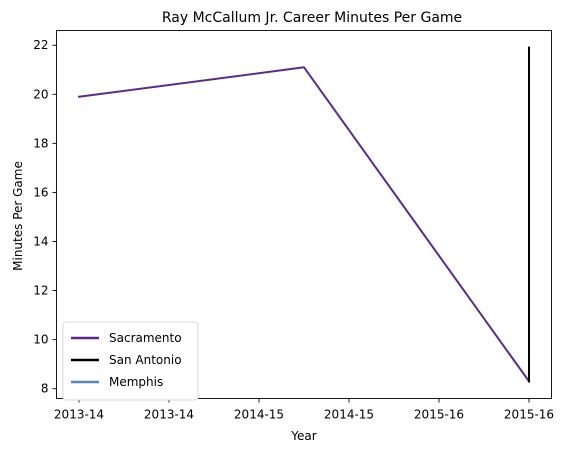 The height and width of the screenshot is (457, 569). Describe the element at coordinates (40, 192) in the screenshot. I see `y-tick-label: 16` at that location.